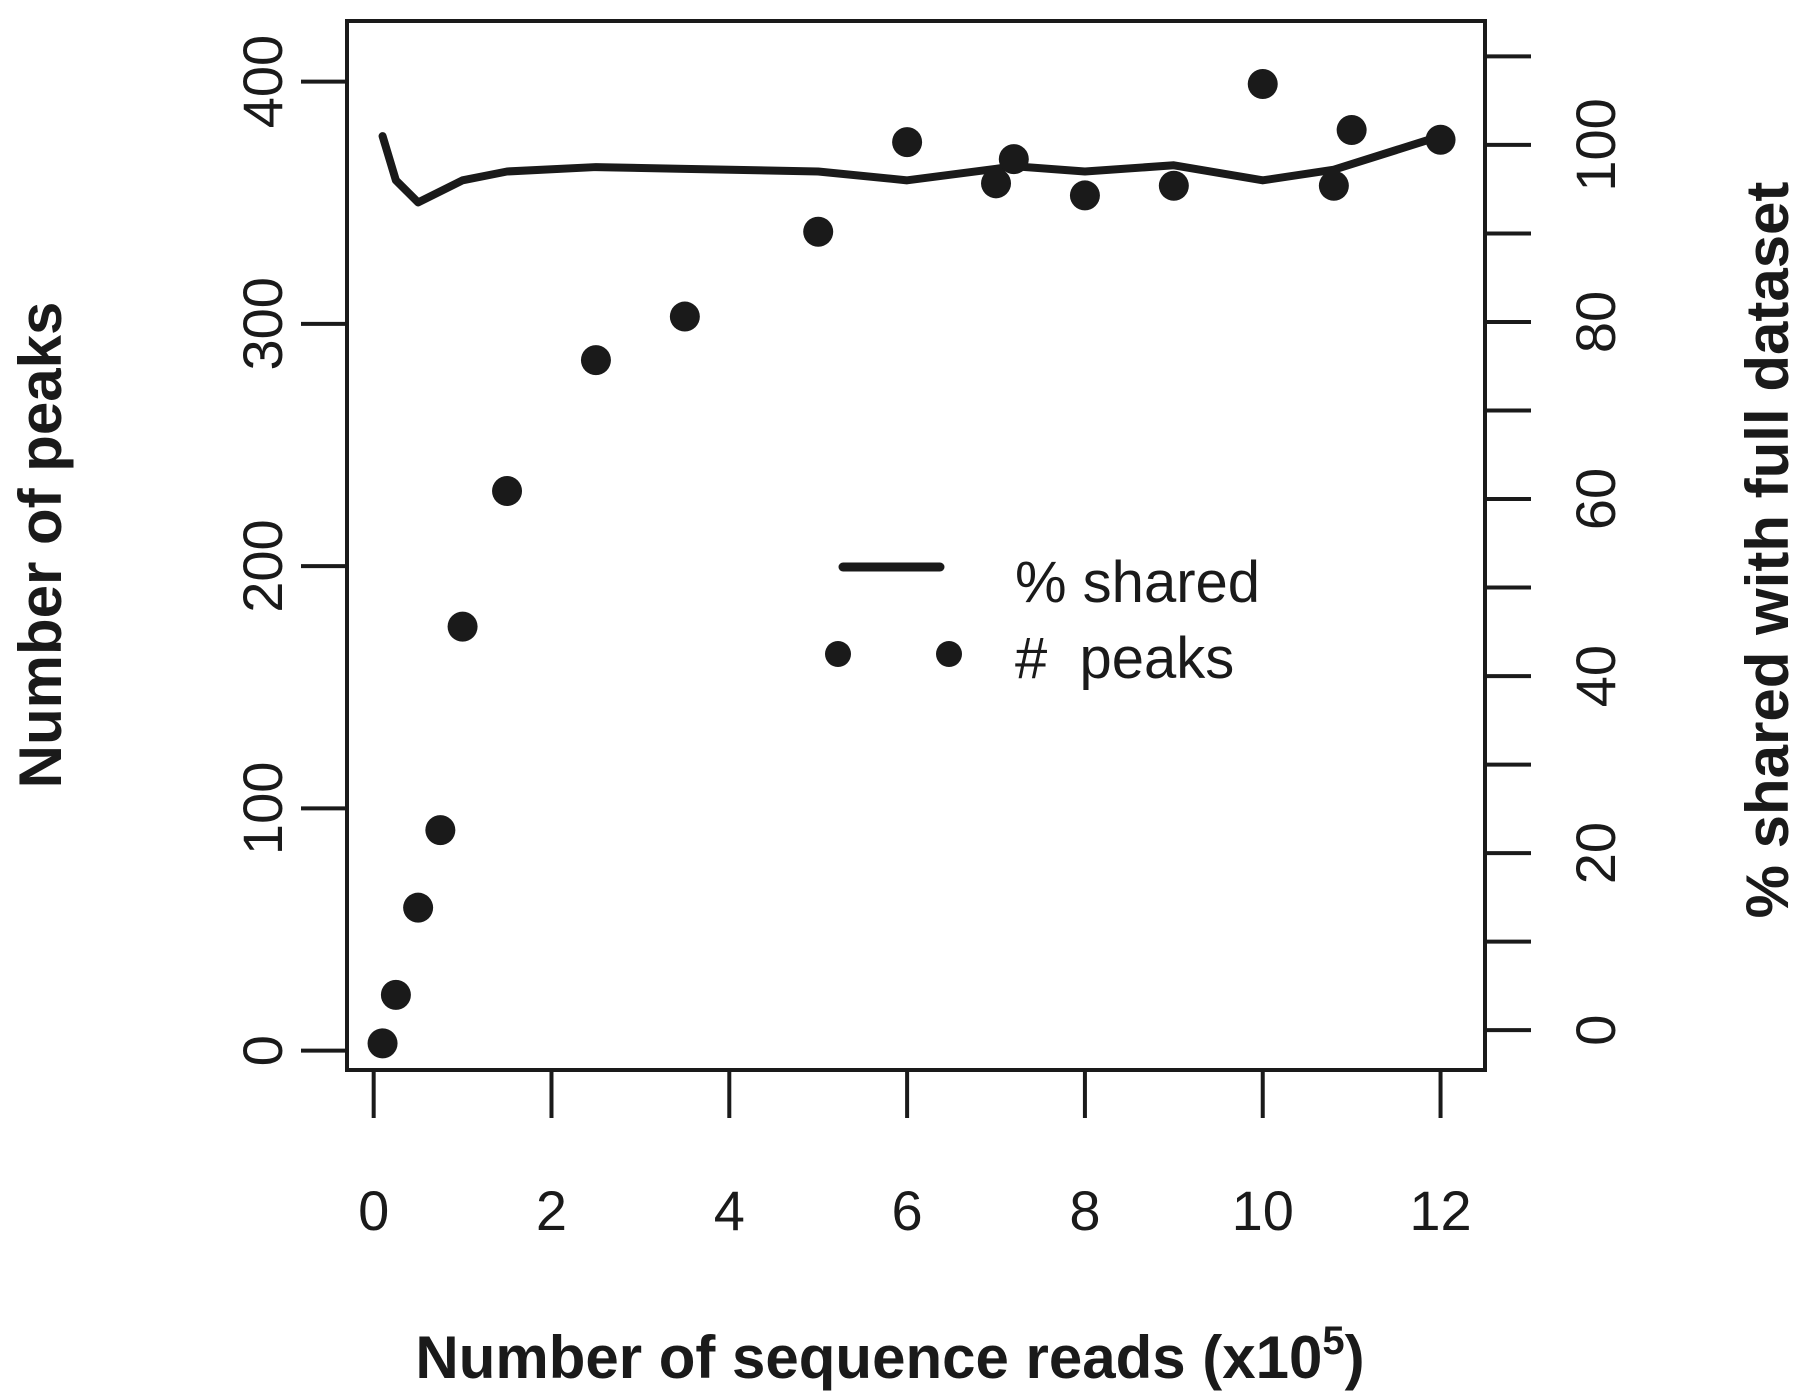  Describe the element at coordinates (1595, 676) in the screenshot. I see `y-right-tick-label-40: 40` at that location.